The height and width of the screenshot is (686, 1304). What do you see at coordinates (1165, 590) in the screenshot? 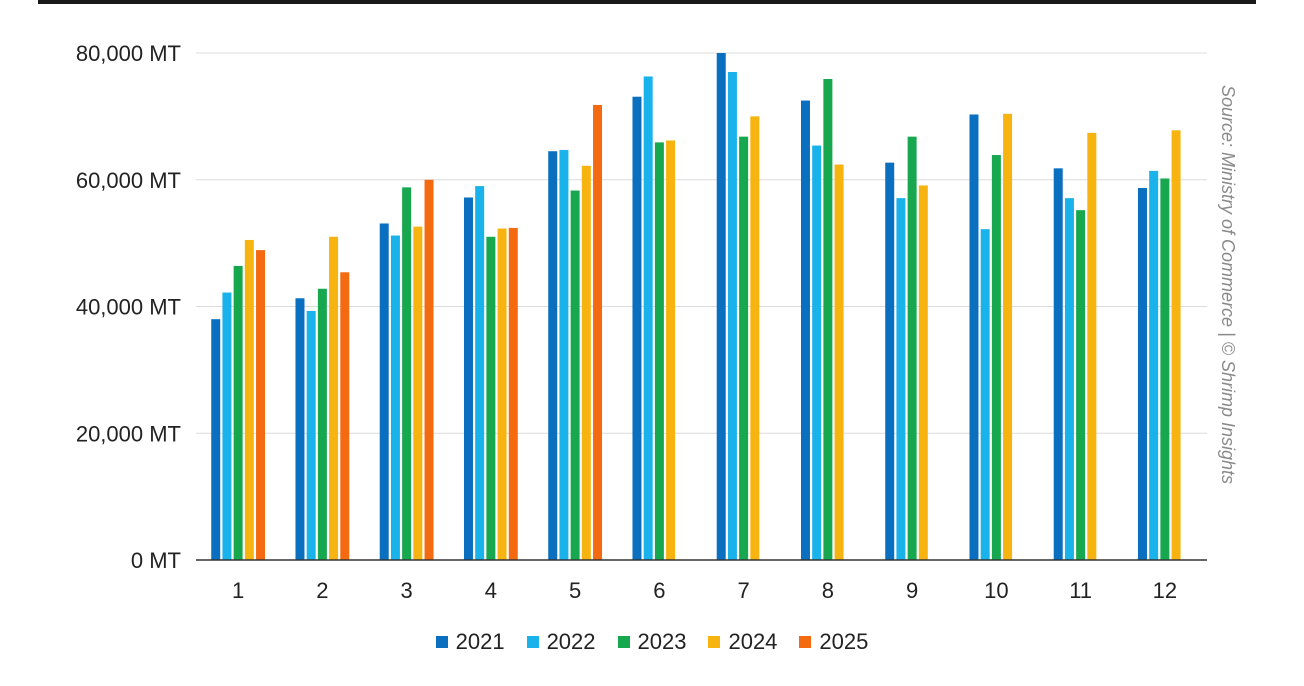
I see `x-tick-label: 12` at bounding box center [1165, 590].